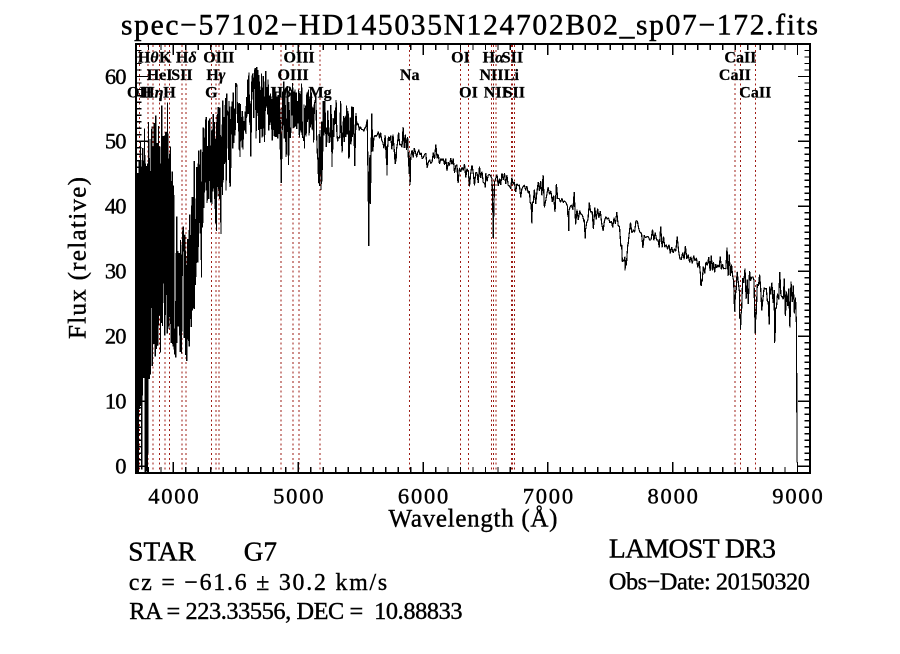 The width and height of the screenshot is (900, 654). What do you see at coordinates (709, 582) in the screenshot?
I see `svg-text: Obs−Date: 20150320` at bounding box center [709, 582].